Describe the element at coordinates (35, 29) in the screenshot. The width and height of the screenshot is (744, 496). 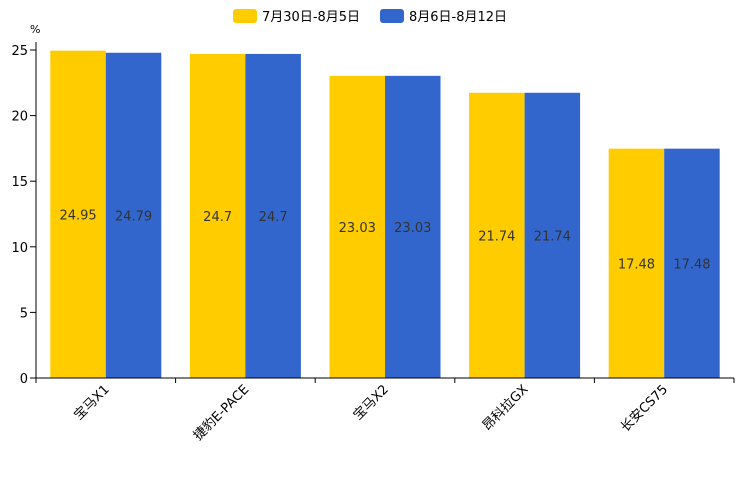
I see `y-axis-unit-label: %` at that location.